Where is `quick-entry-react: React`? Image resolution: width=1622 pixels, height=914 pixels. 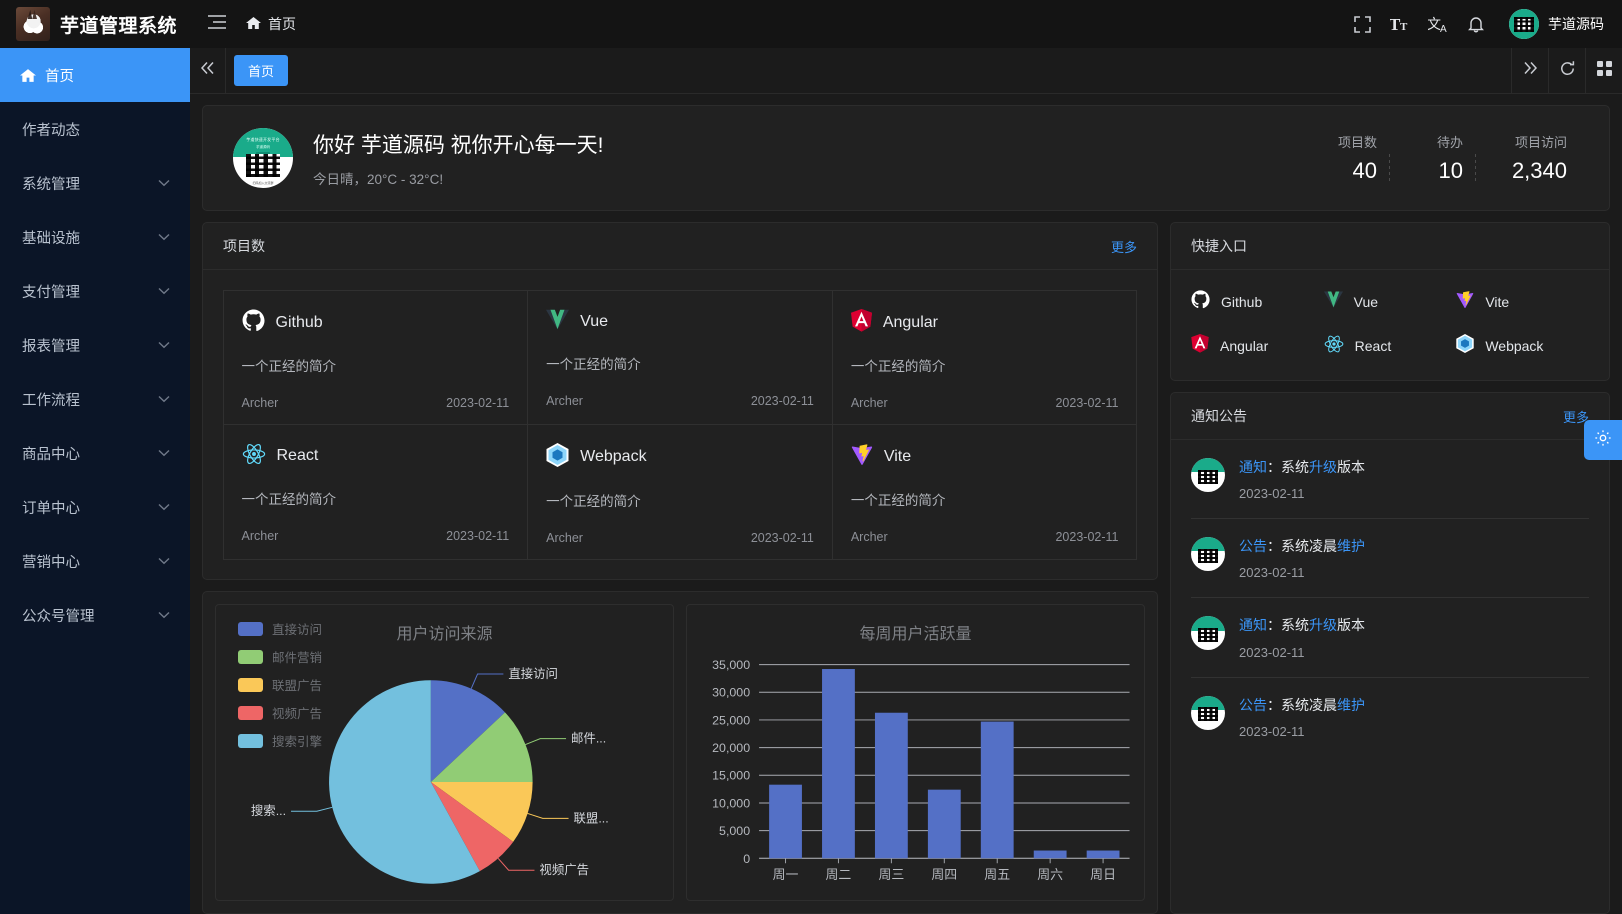
quick-entry-react: React is located at coordinates (1390, 346).